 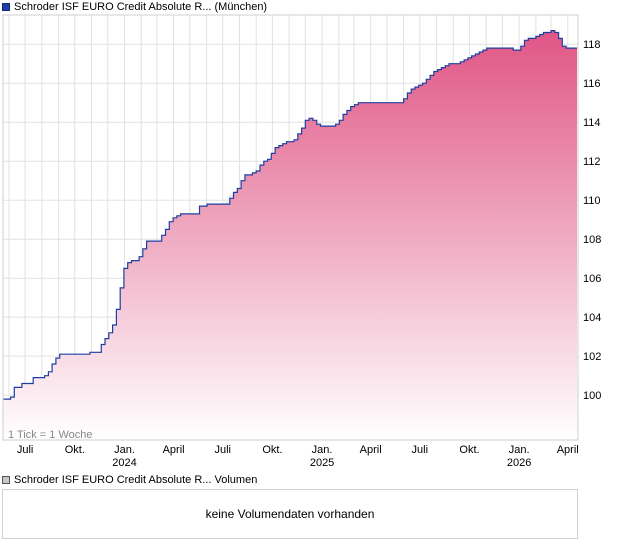 I want to click on x-year-label: 2024, so click(x=124, y=463).